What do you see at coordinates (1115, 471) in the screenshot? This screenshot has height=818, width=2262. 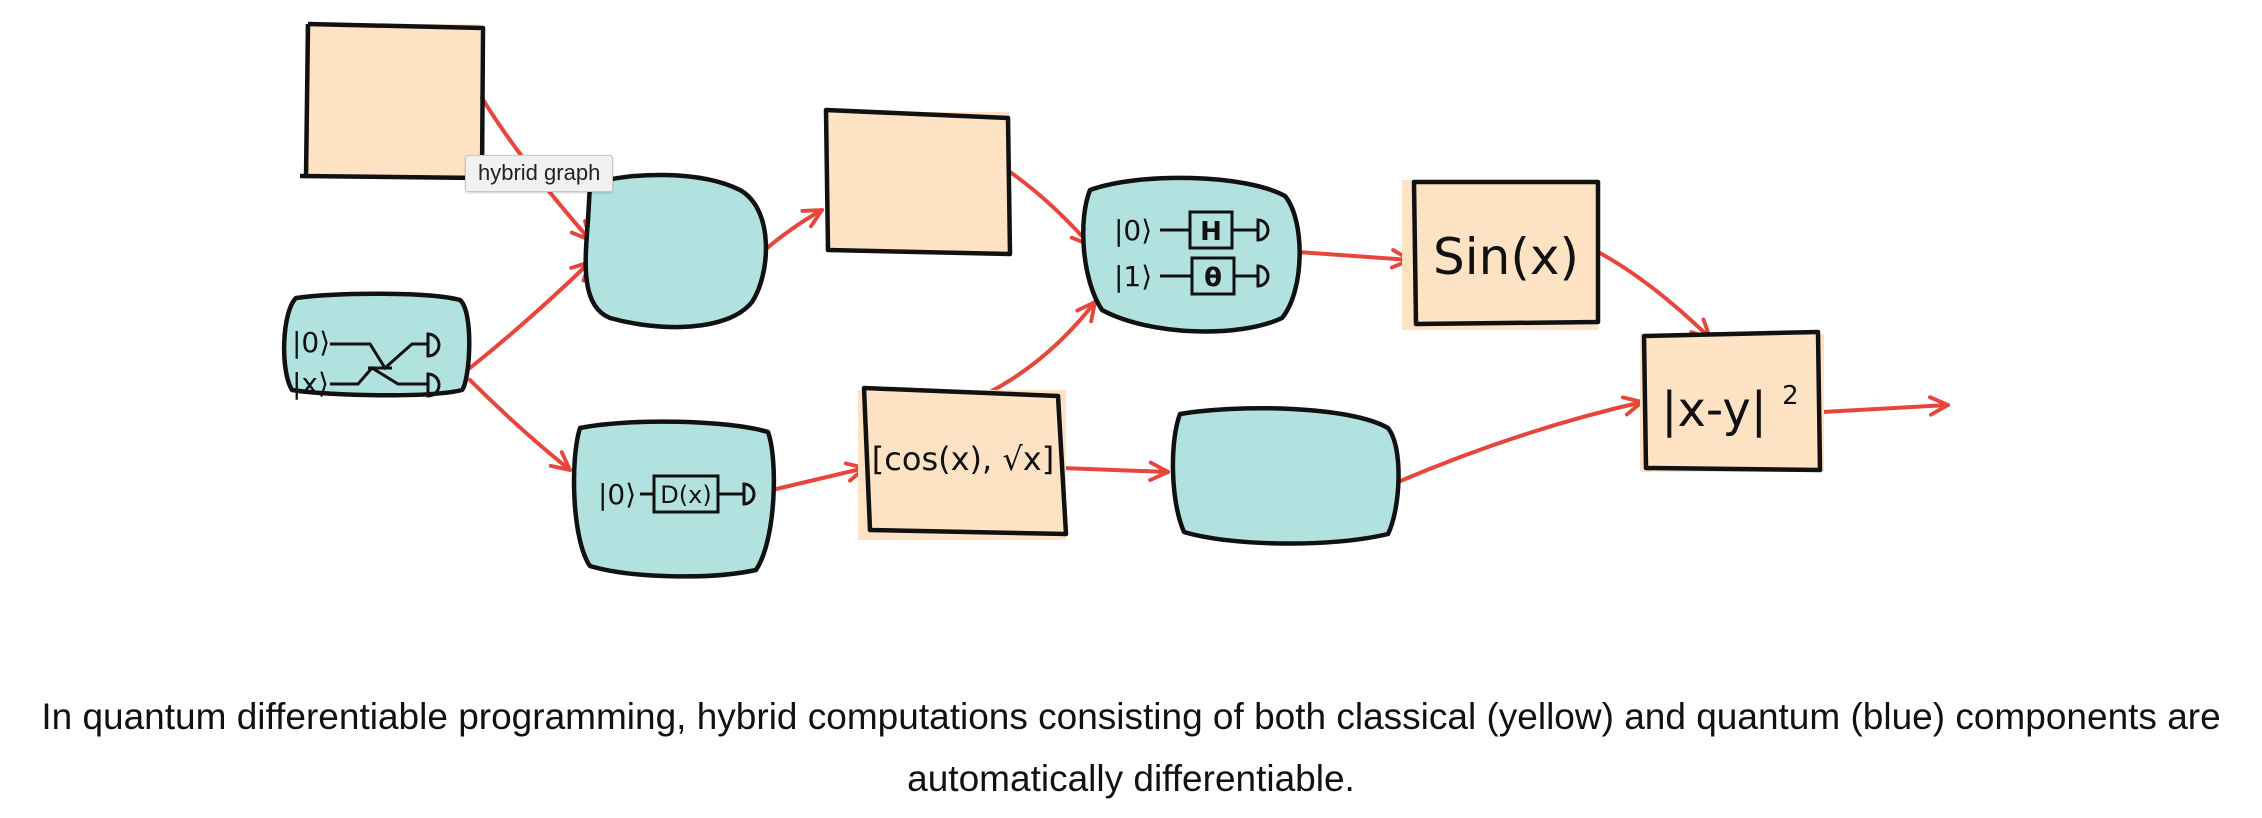 I see `edge-cos-to-quantum-b` at bounding box center [1115, 471].